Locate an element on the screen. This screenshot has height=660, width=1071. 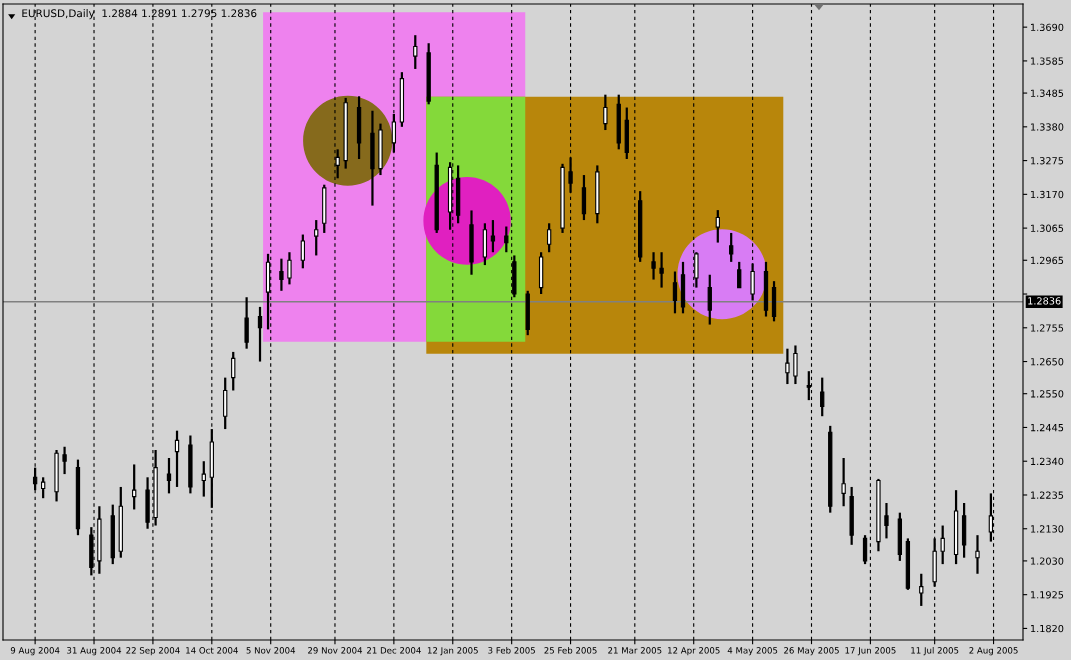
x-tick-label: 4 May 2005 is located at coordinates (752, 651).